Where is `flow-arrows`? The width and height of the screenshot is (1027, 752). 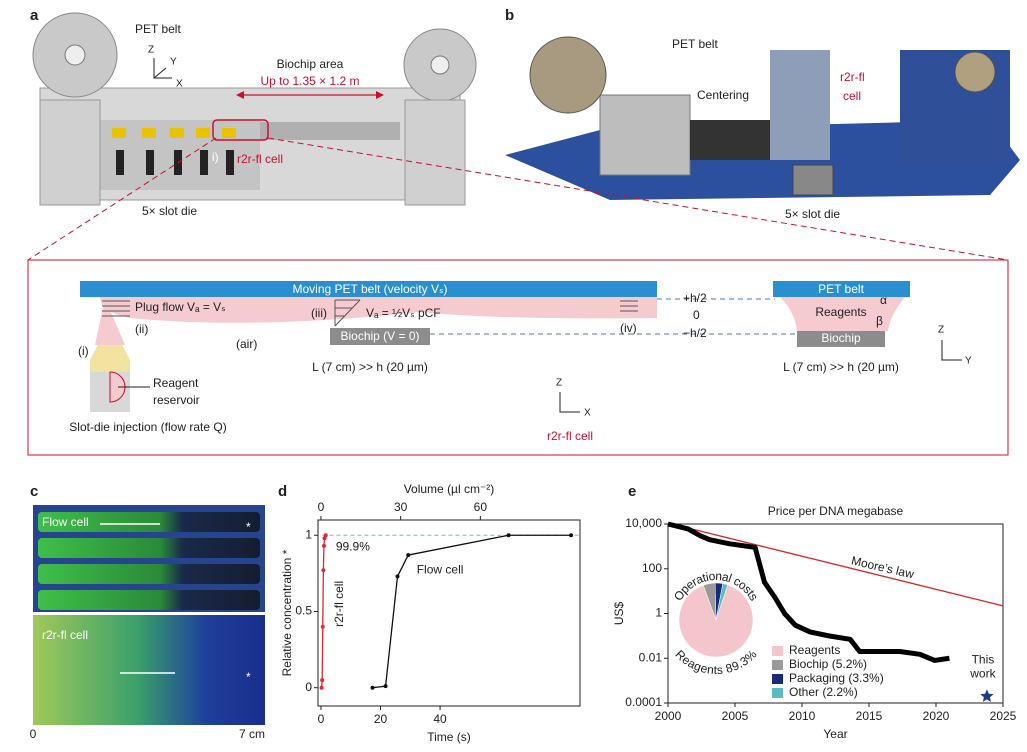 flow-arrows is located at coordinates (370, 313).